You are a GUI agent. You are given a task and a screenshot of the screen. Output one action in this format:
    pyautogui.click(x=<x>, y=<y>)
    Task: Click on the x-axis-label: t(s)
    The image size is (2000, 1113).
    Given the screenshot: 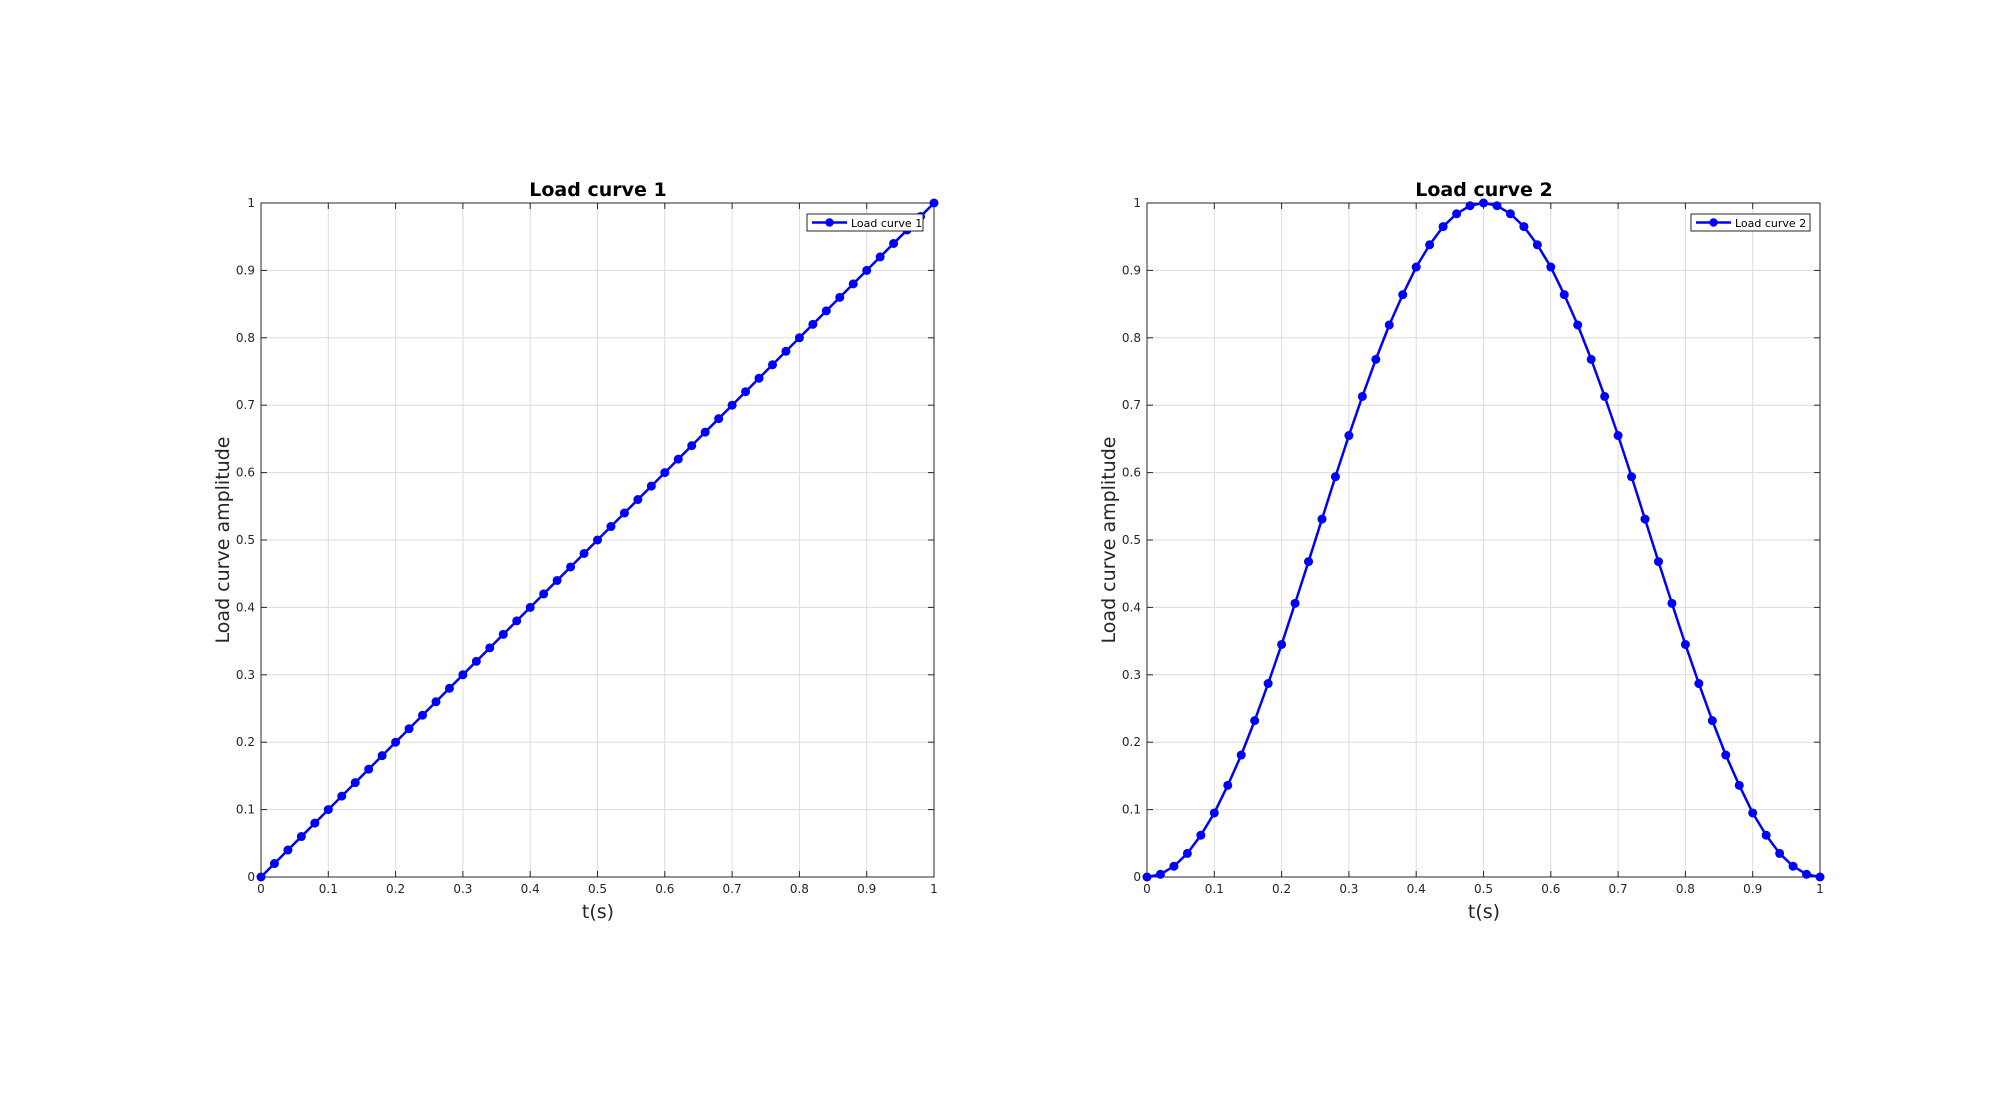 What is the action you would take?
    pyautogui.click(x=598, y=912)
    